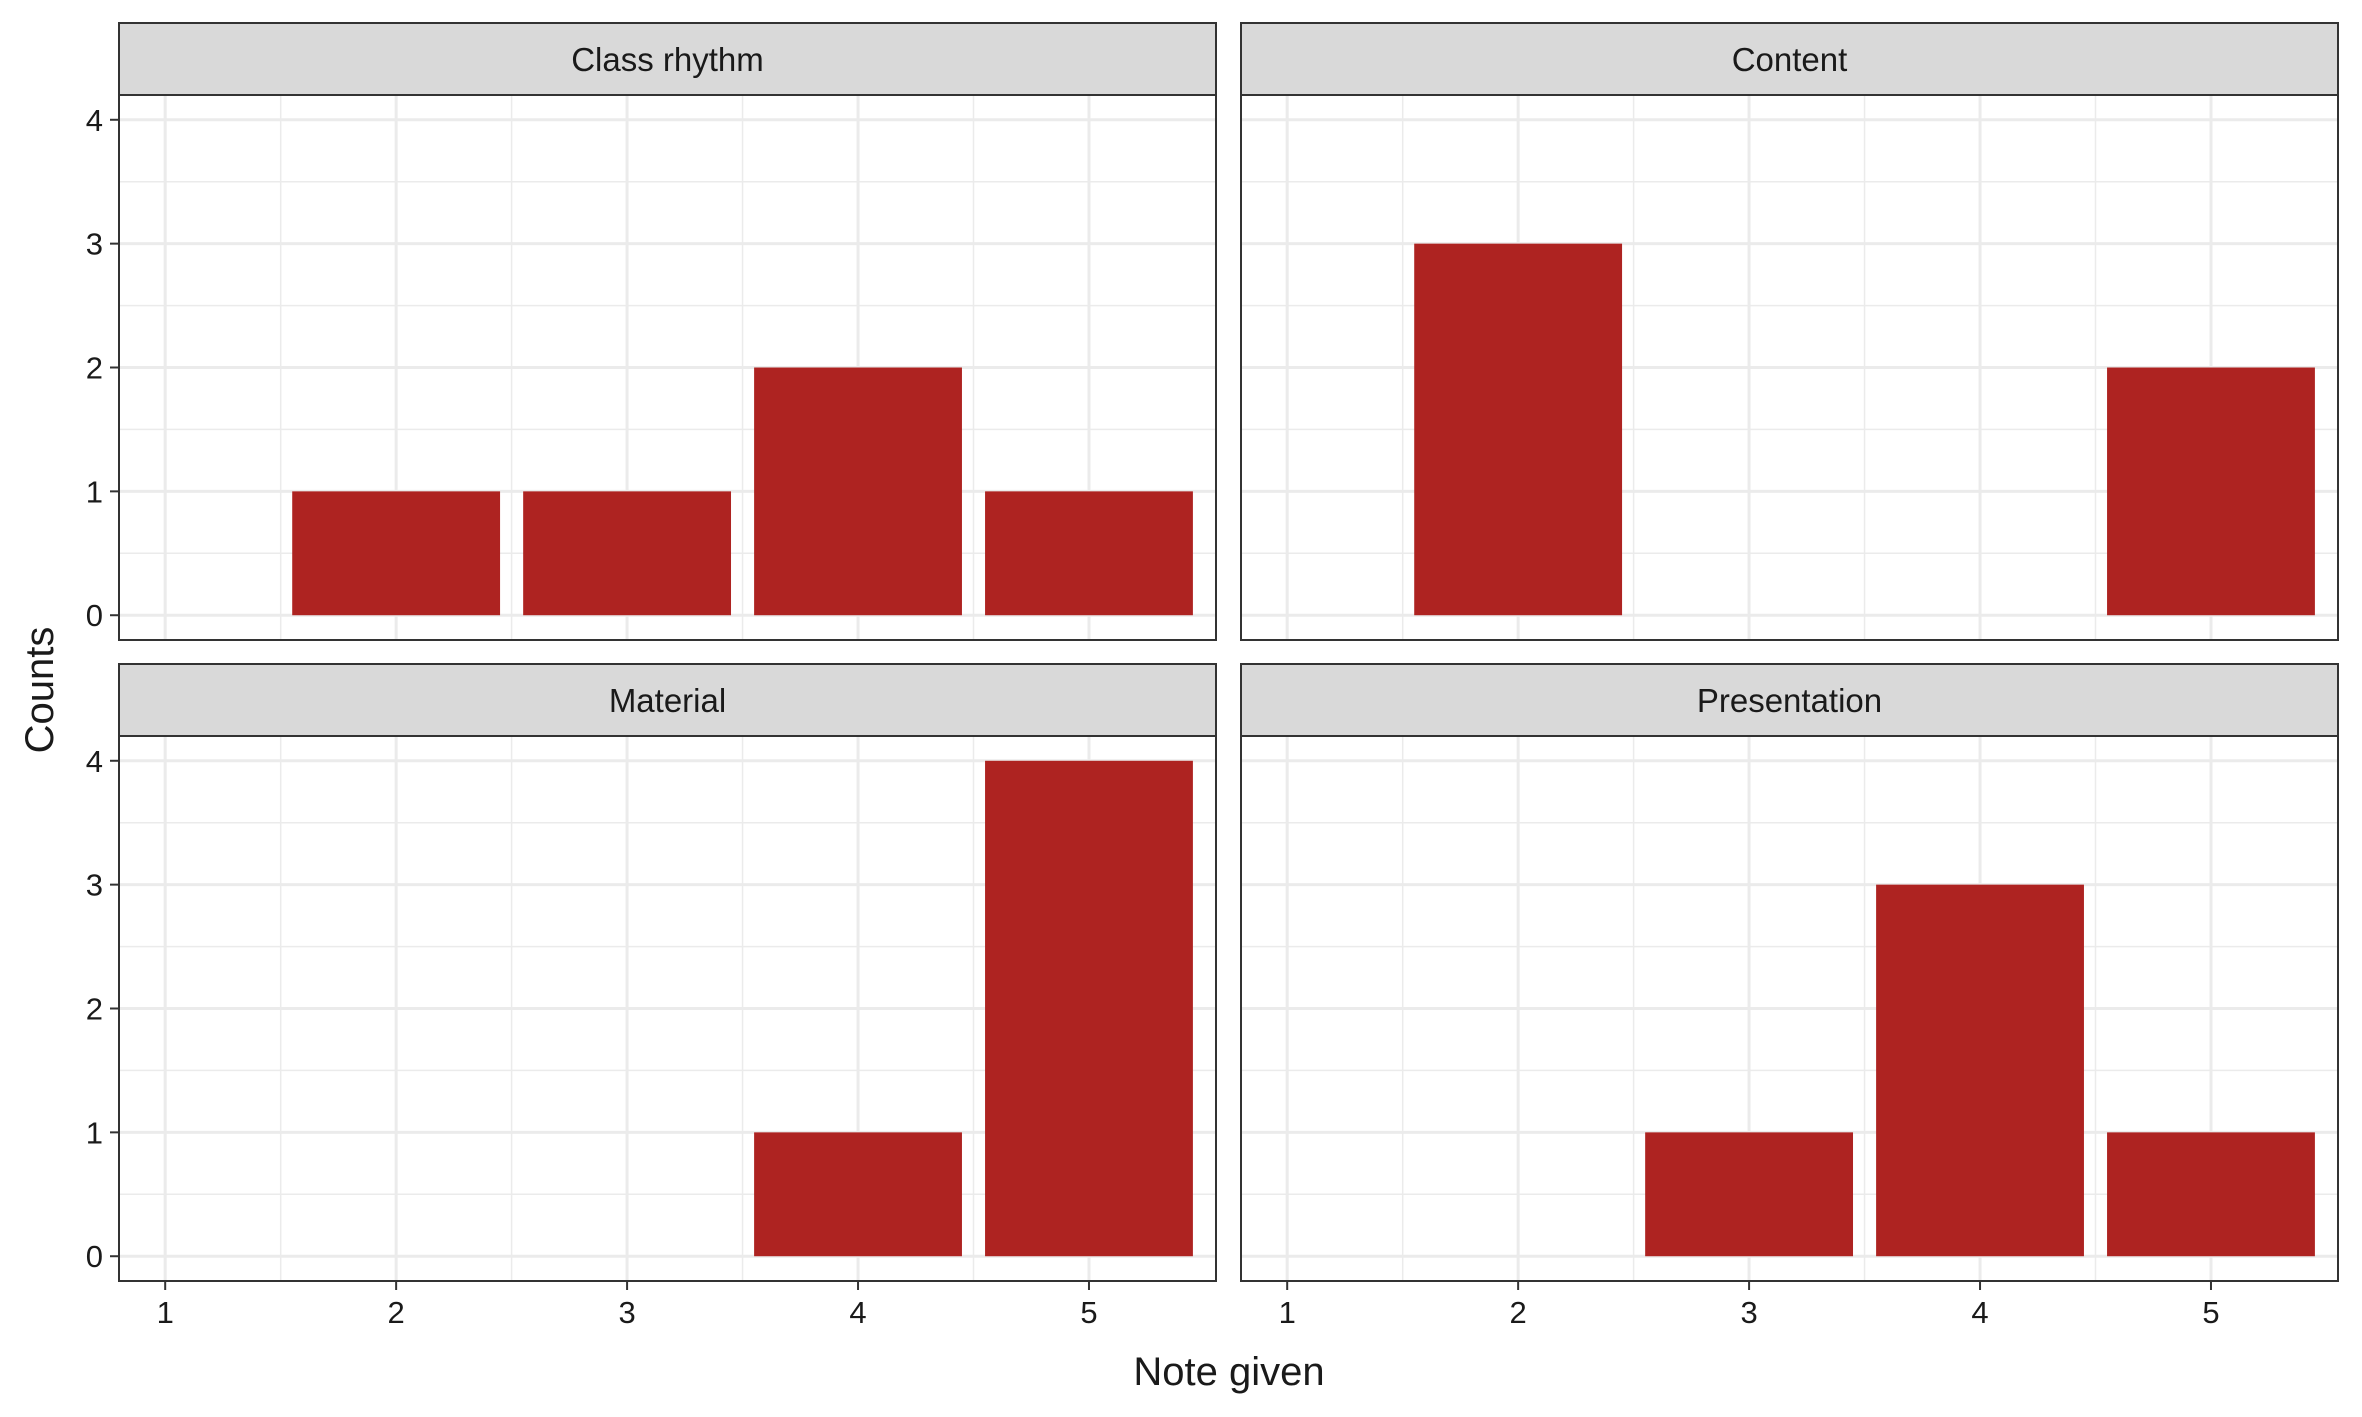 This screenshot has width=2362, height=1417. I want to click on facet-strip-title: Presentation, so click(1789, 700).